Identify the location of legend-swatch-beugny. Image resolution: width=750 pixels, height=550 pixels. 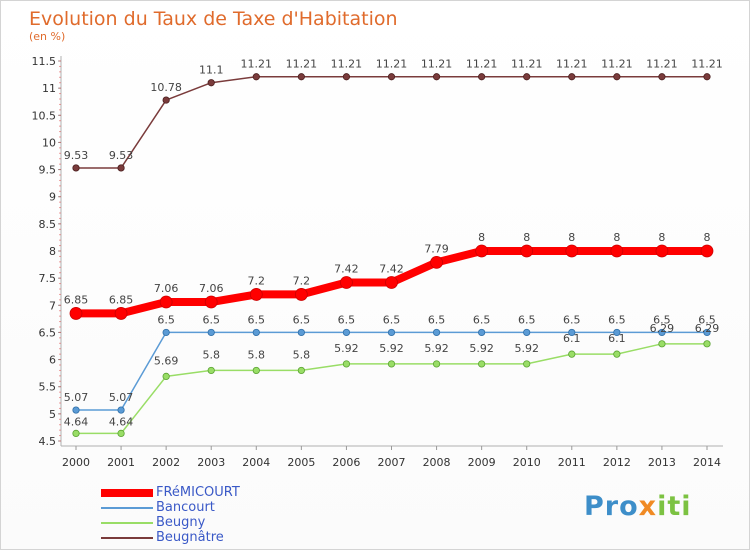
(127, 523).